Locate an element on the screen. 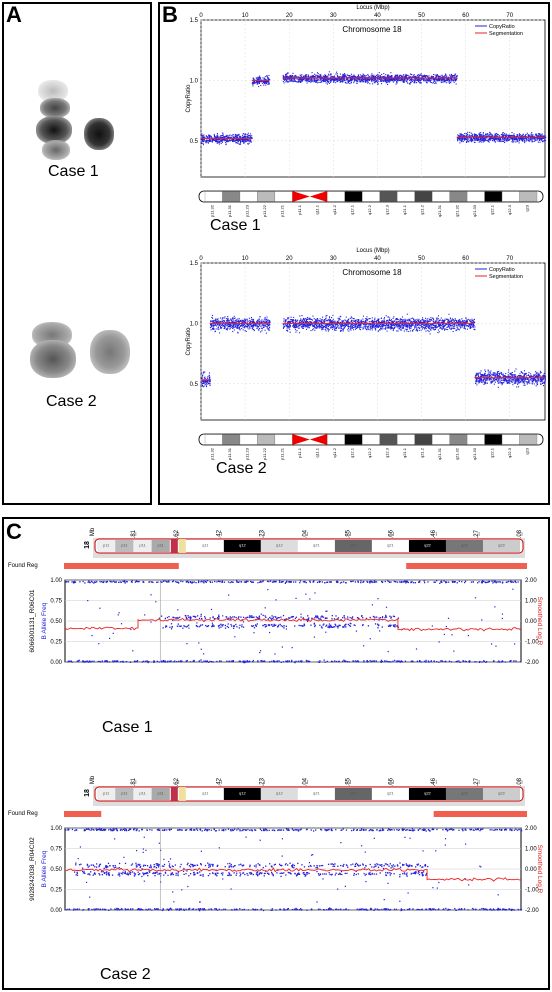 This screenshot has width=552, height=992. band-label: q21.32 is located at coordinates (456, 210).